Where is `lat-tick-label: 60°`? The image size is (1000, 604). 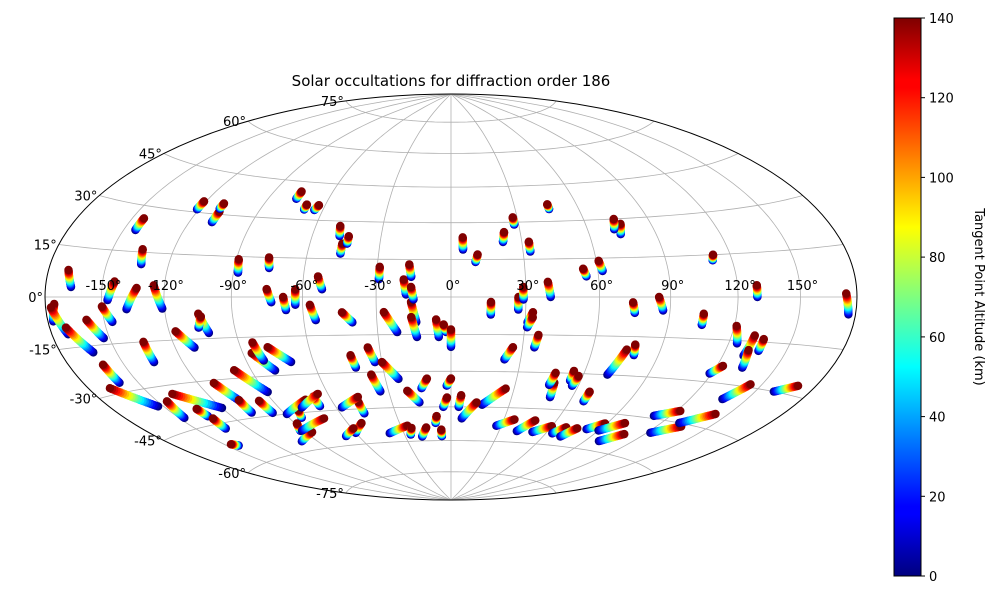 lat-tick-label: 60° is located at coordinates (234, 122).